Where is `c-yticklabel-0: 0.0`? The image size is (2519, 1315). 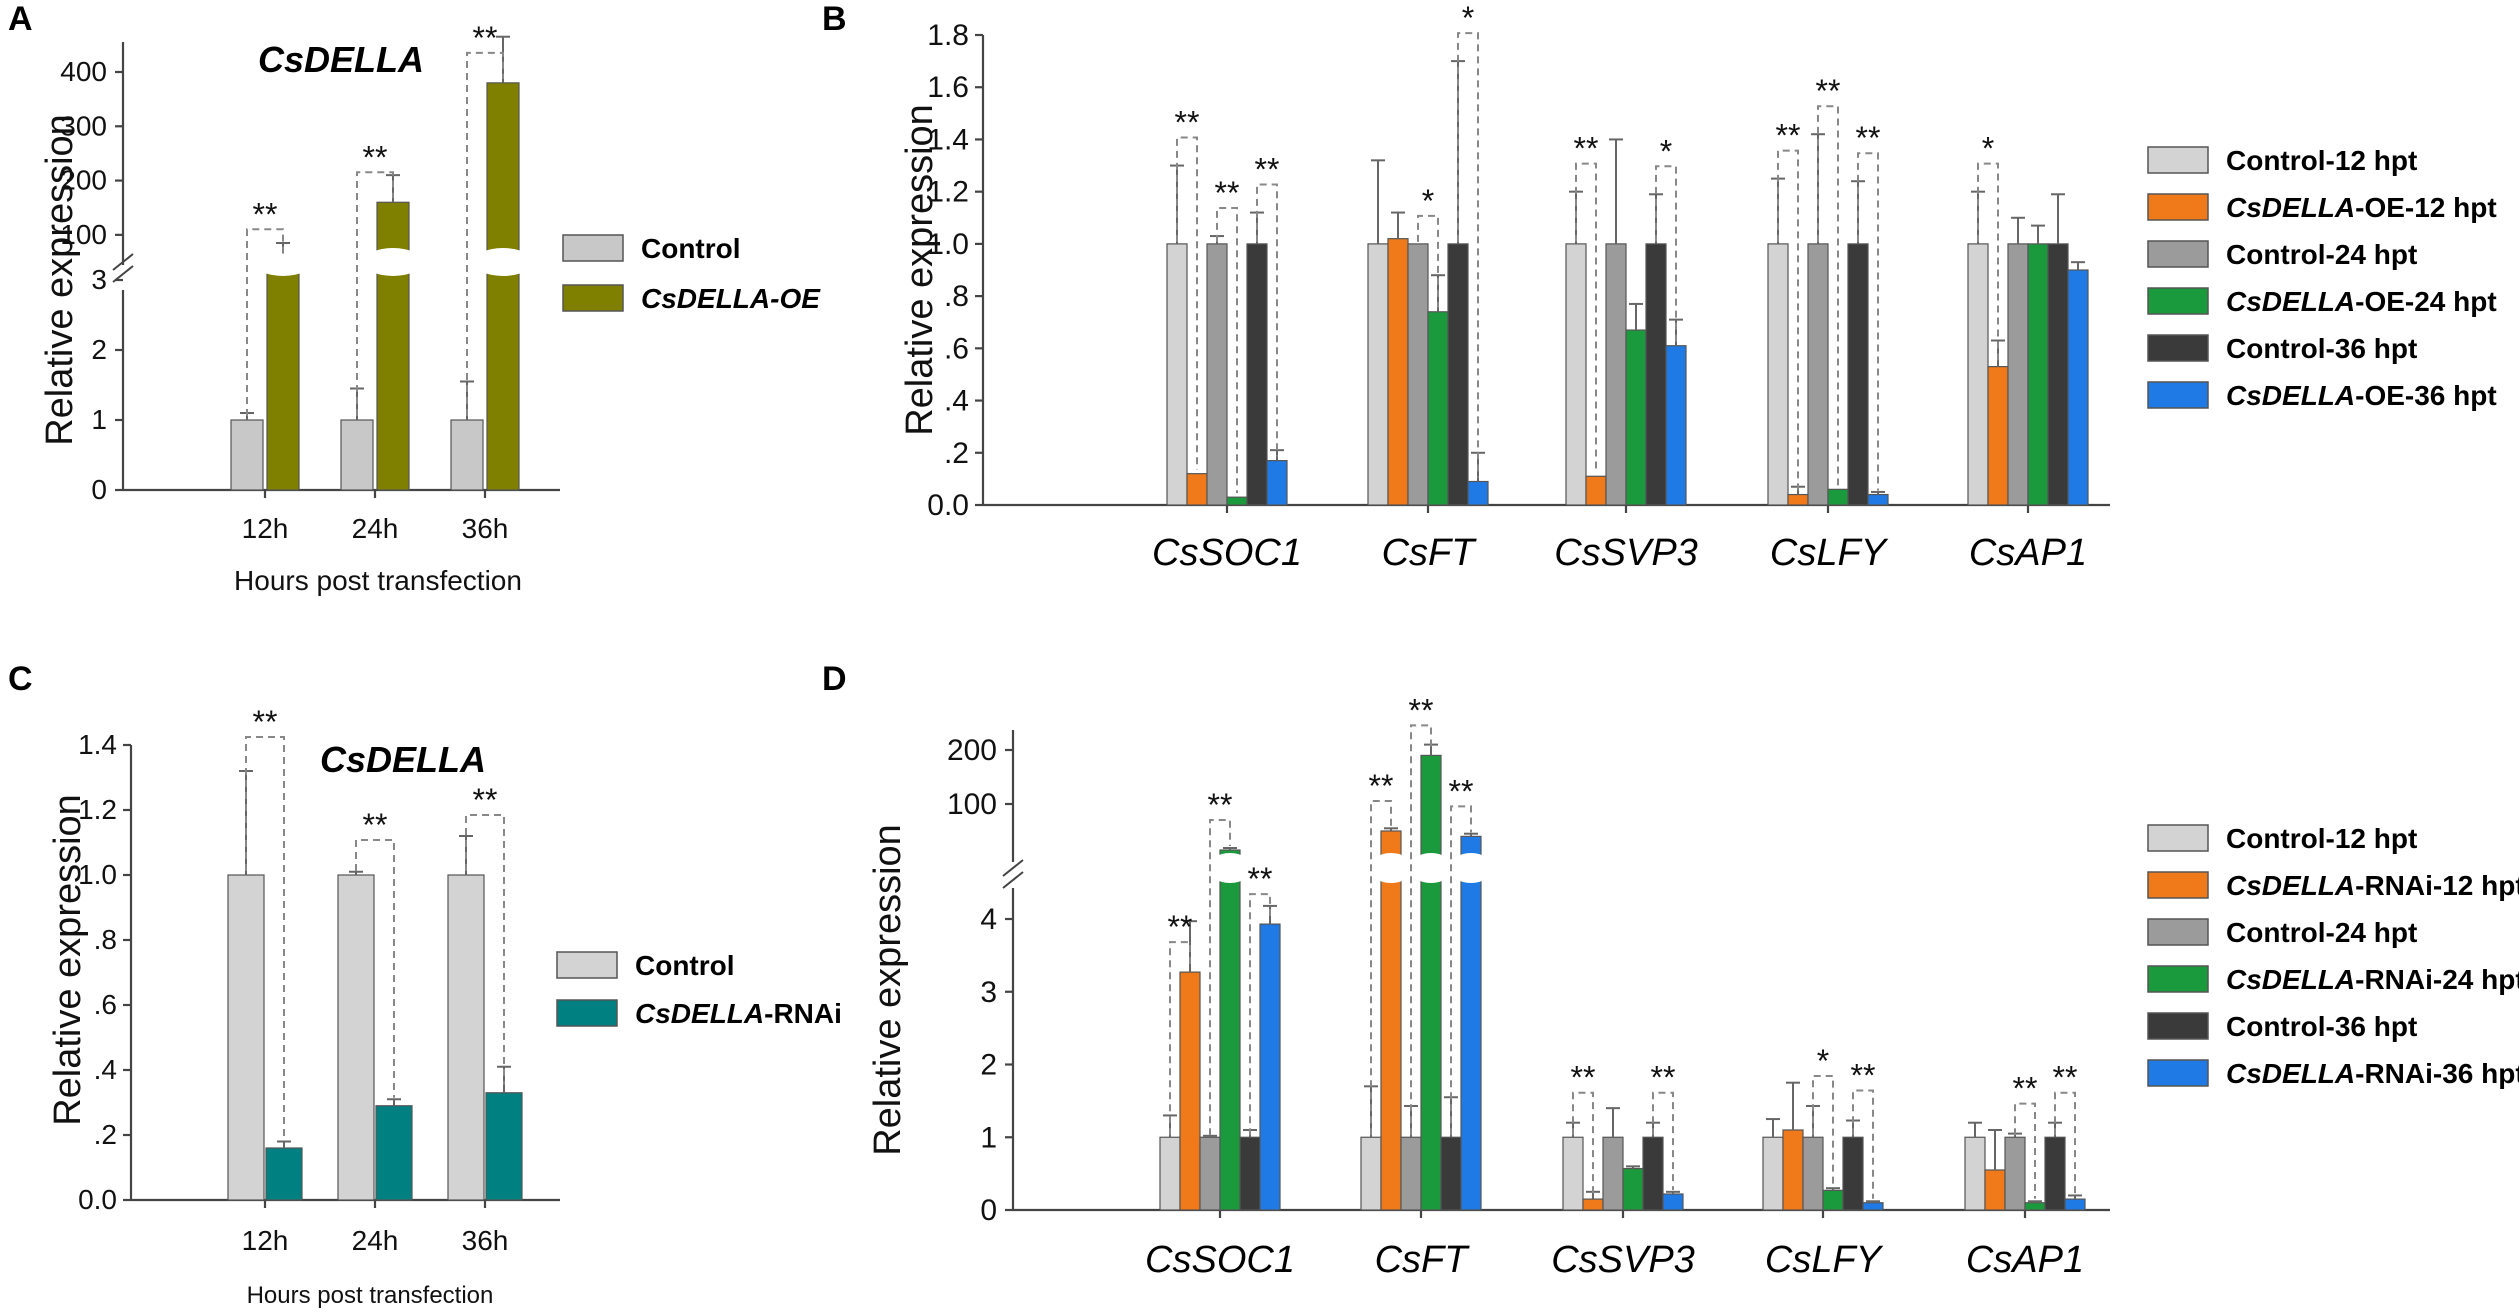 c-yticklabel-0: 0.0 is located at coordinates (97, 1199).